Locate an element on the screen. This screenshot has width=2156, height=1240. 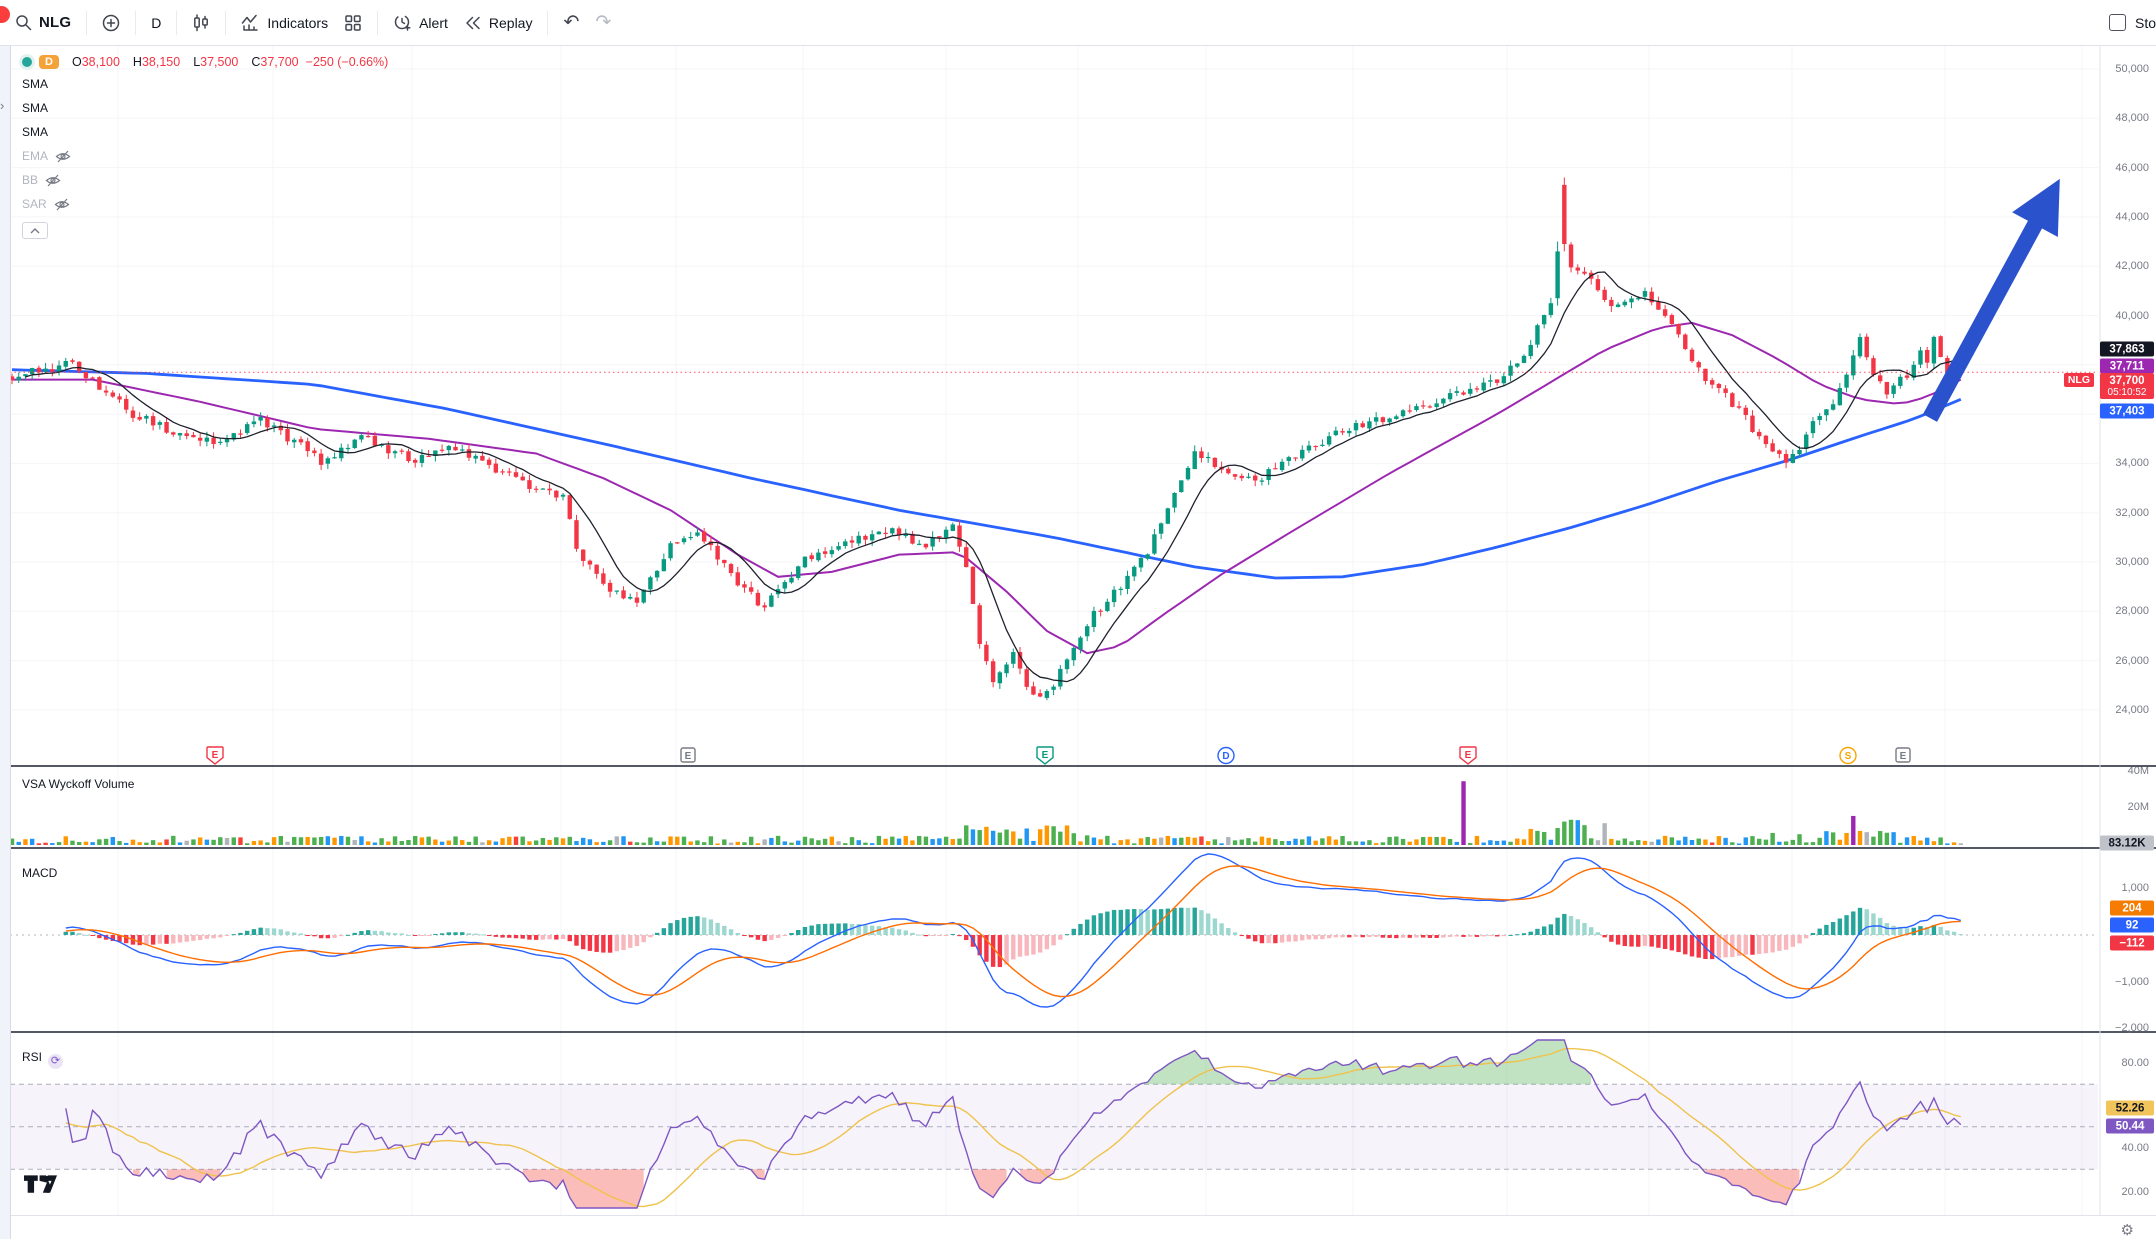
interval-badge: D is located at coordinates (49, 62).